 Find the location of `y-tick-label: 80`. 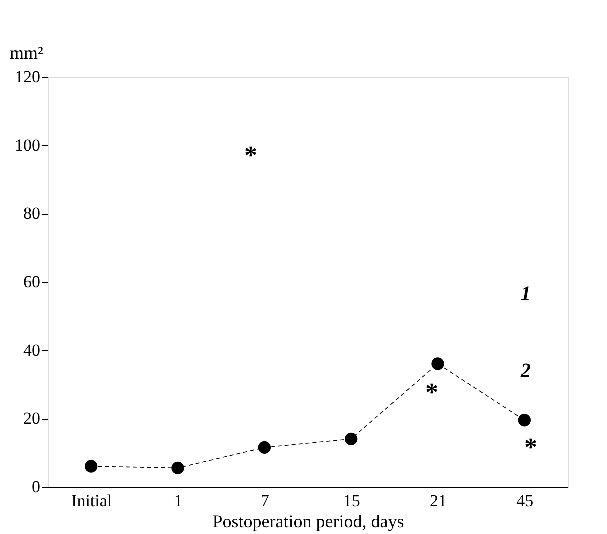

y-tick-label: 80 is located at coordinates (32, 214).